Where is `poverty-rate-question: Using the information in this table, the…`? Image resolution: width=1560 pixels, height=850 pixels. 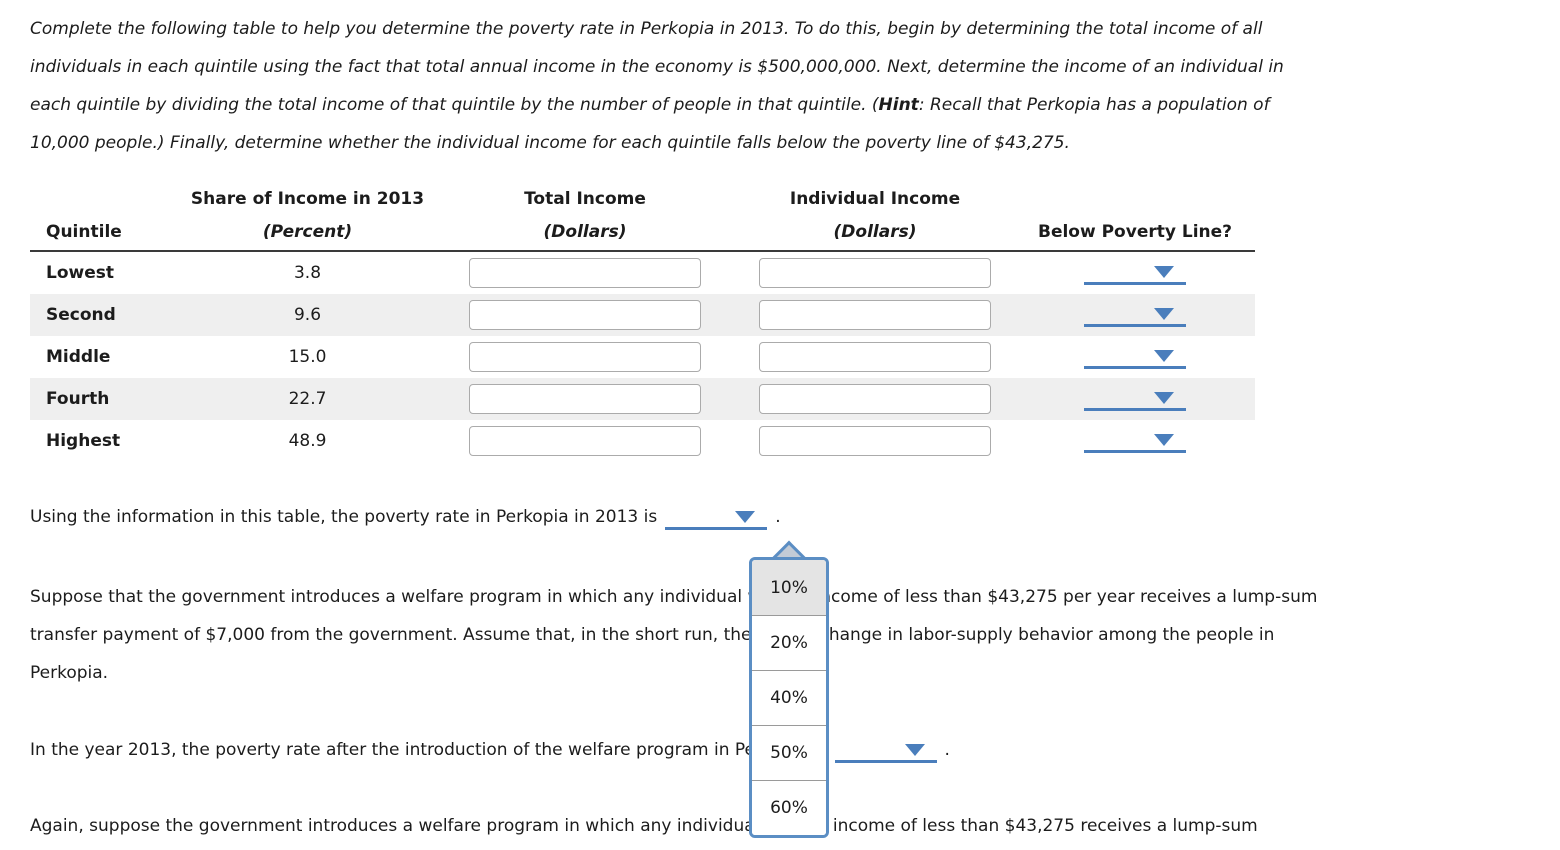 poverty-rate-question: Using the information in this table, the… is located at coordinates (405, 517).